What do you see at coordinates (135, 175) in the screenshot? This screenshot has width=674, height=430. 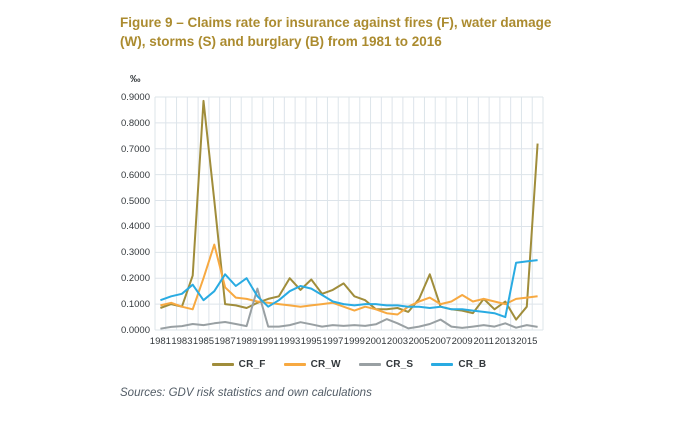 I see `y-tick-label: 0.6000` at bounding box center [135, 175].